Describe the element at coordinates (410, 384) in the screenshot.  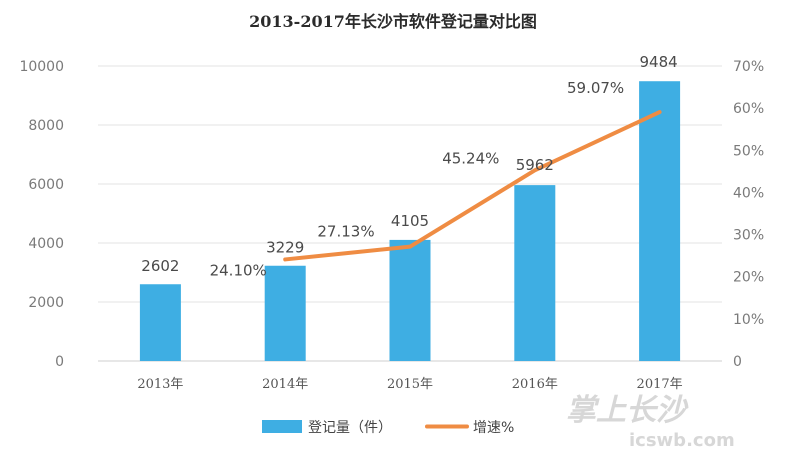
I see `x-tick-label: 2015年` at that location.